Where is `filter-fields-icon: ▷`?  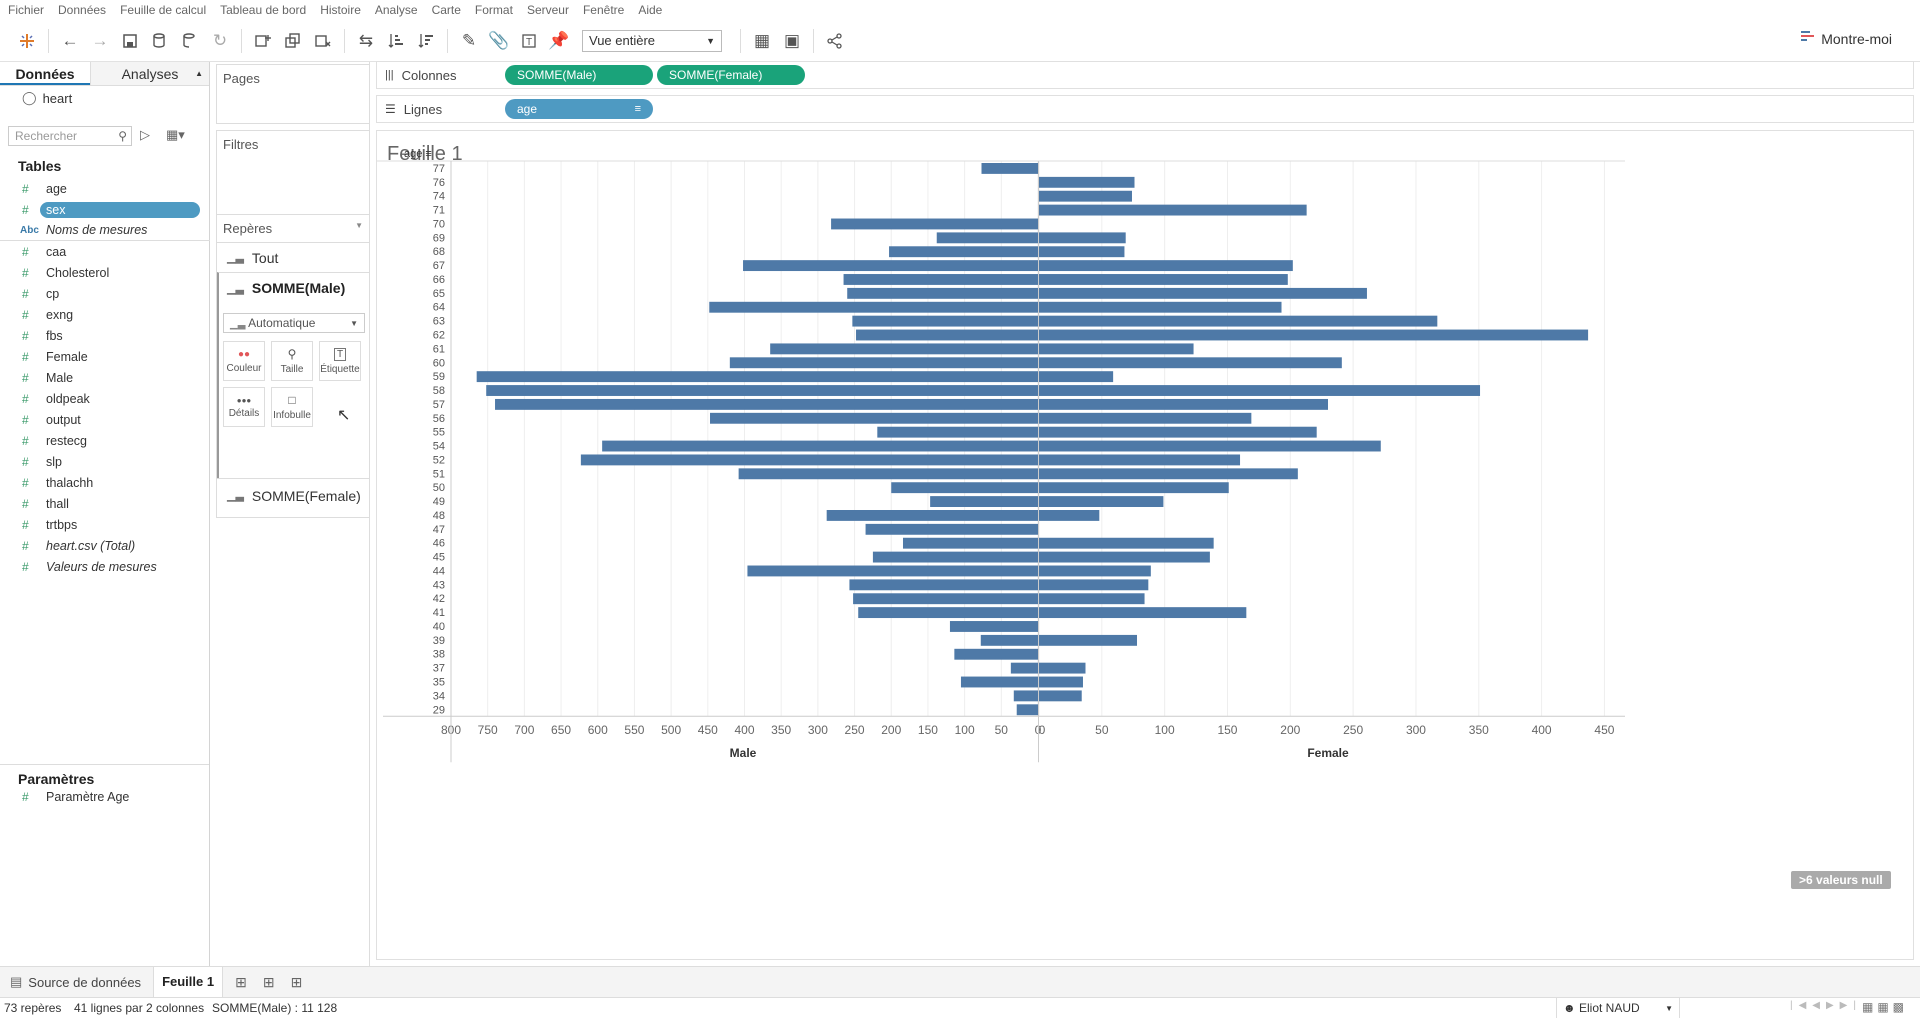 filter-fields-icon: ▷ is located at coordinates (145, 134).